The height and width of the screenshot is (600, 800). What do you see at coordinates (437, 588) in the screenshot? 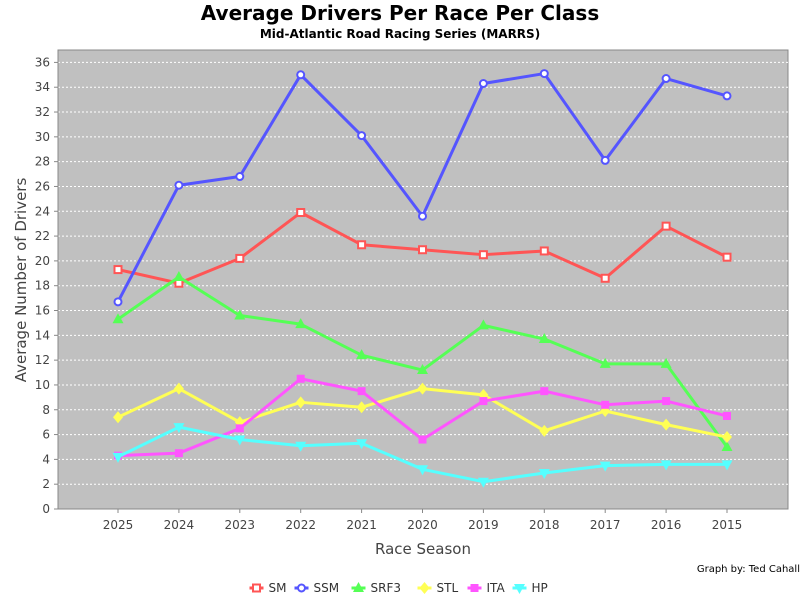
I see `legend-item-stl: STL` at bounding box center [437, 588].